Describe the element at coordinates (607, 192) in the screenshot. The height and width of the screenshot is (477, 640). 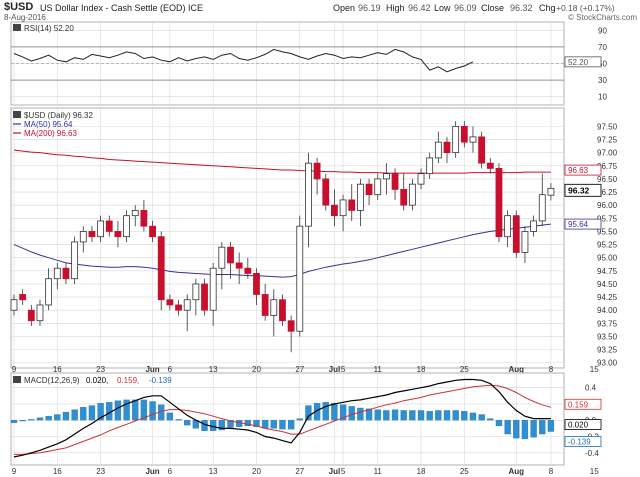
I see `price-tick-label: 96.25` at that location.